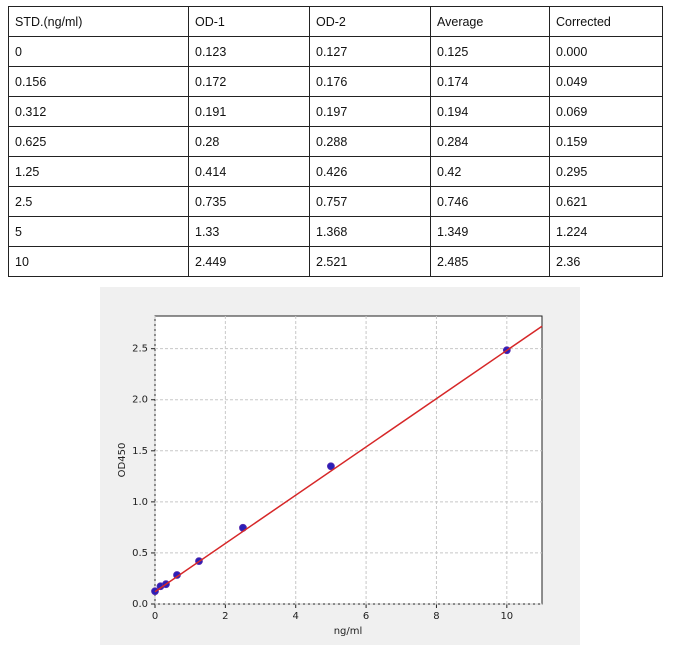  I want to click on header-row: STD.(ng/ml) OD-1 OD-2 Average Corrected, so click(335, 21).